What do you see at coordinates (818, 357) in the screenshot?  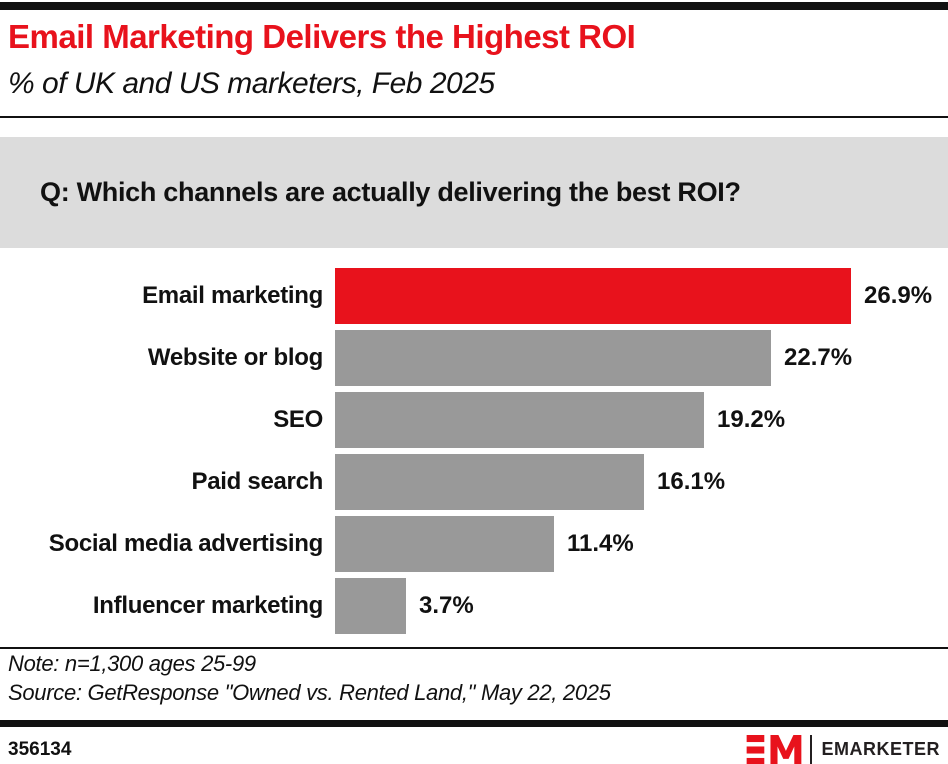 I see `bar-value-label: 22.7%` at bounding box center [818, 357].